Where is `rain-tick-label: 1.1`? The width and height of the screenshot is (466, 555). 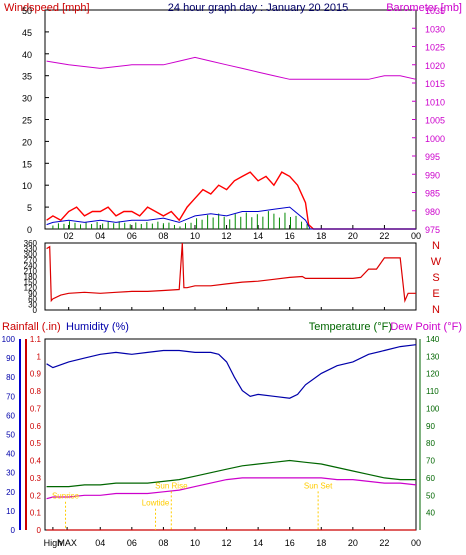
rain-tick-label: 1.1 is located at coordinates (36, 339).